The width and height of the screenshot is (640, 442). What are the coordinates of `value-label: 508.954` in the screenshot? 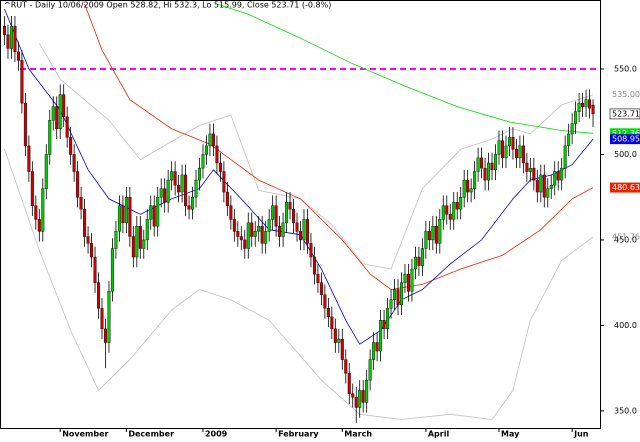 It's located at (626, 139).